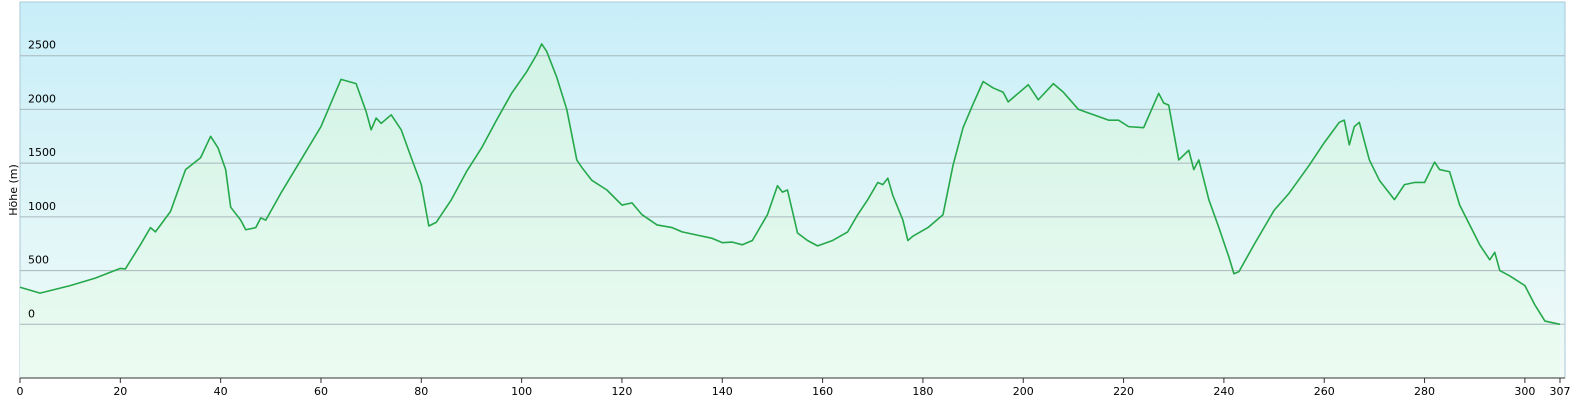  I want to click on x-tick-label: 180, so click(922, 391).